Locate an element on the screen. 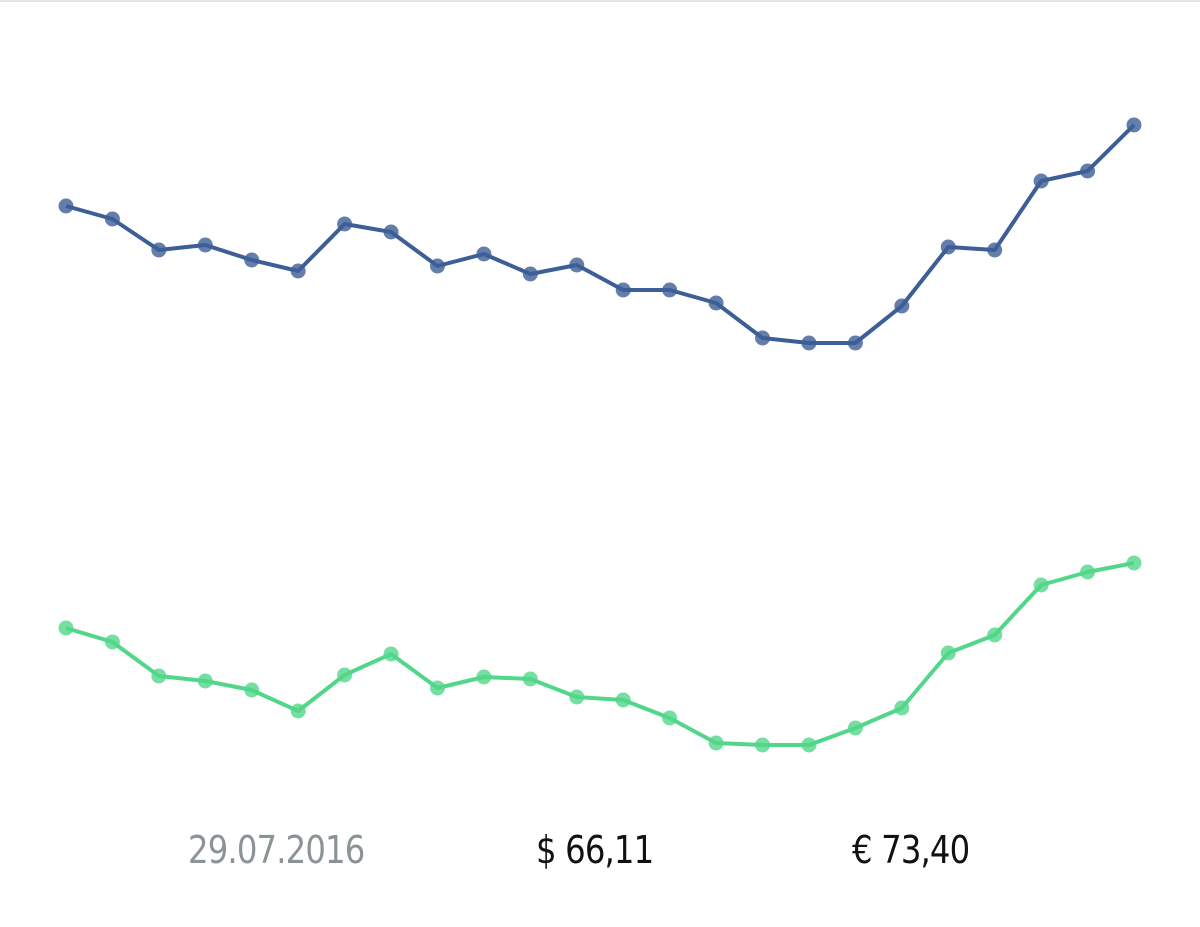  date-label: 29.07.2016 is located at coordinates (276, 850).